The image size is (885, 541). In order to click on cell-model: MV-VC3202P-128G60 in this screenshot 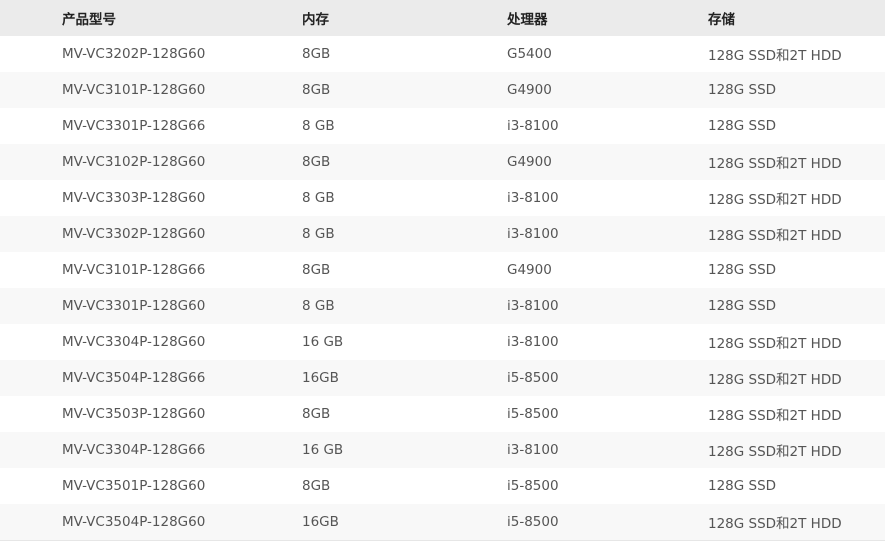, I will do `click(134, 54)`.